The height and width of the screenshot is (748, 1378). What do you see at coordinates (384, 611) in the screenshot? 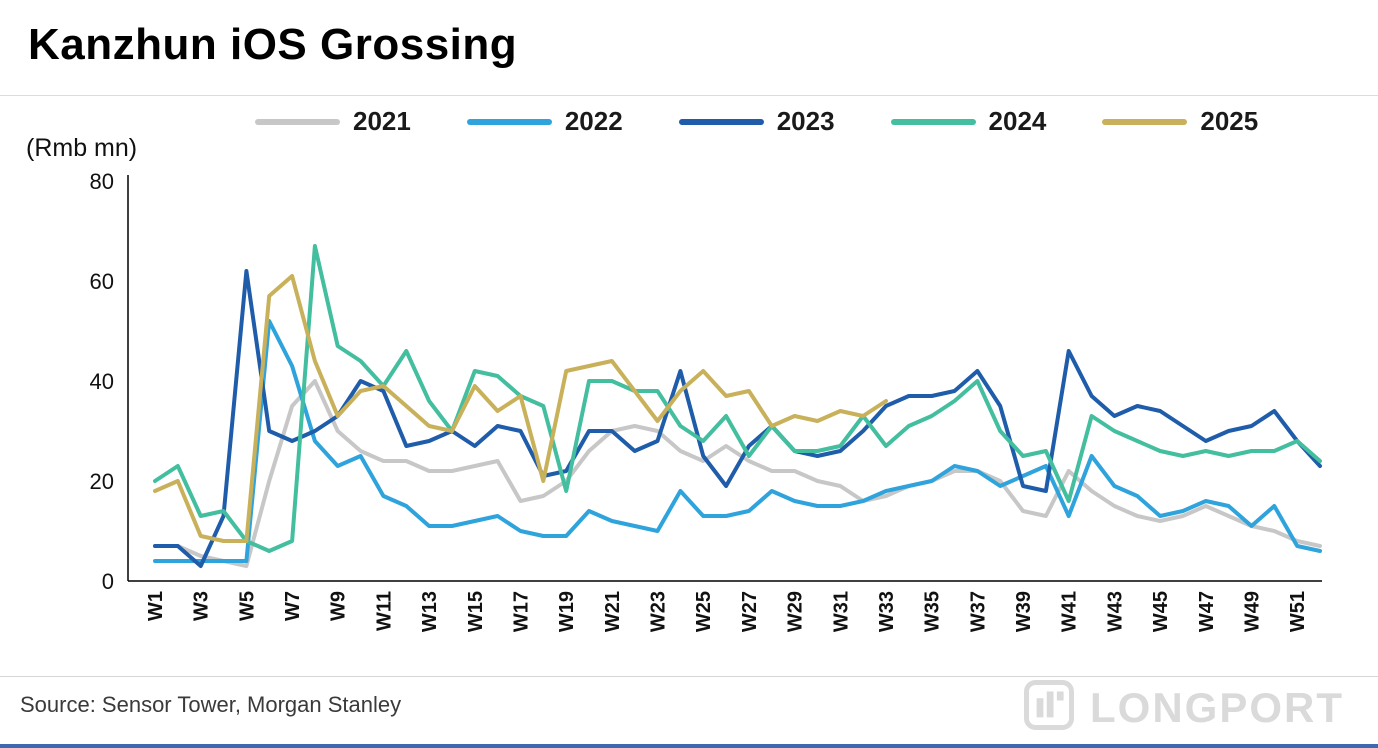
I see `svg-text: W11` at bounding box center [384, 611].